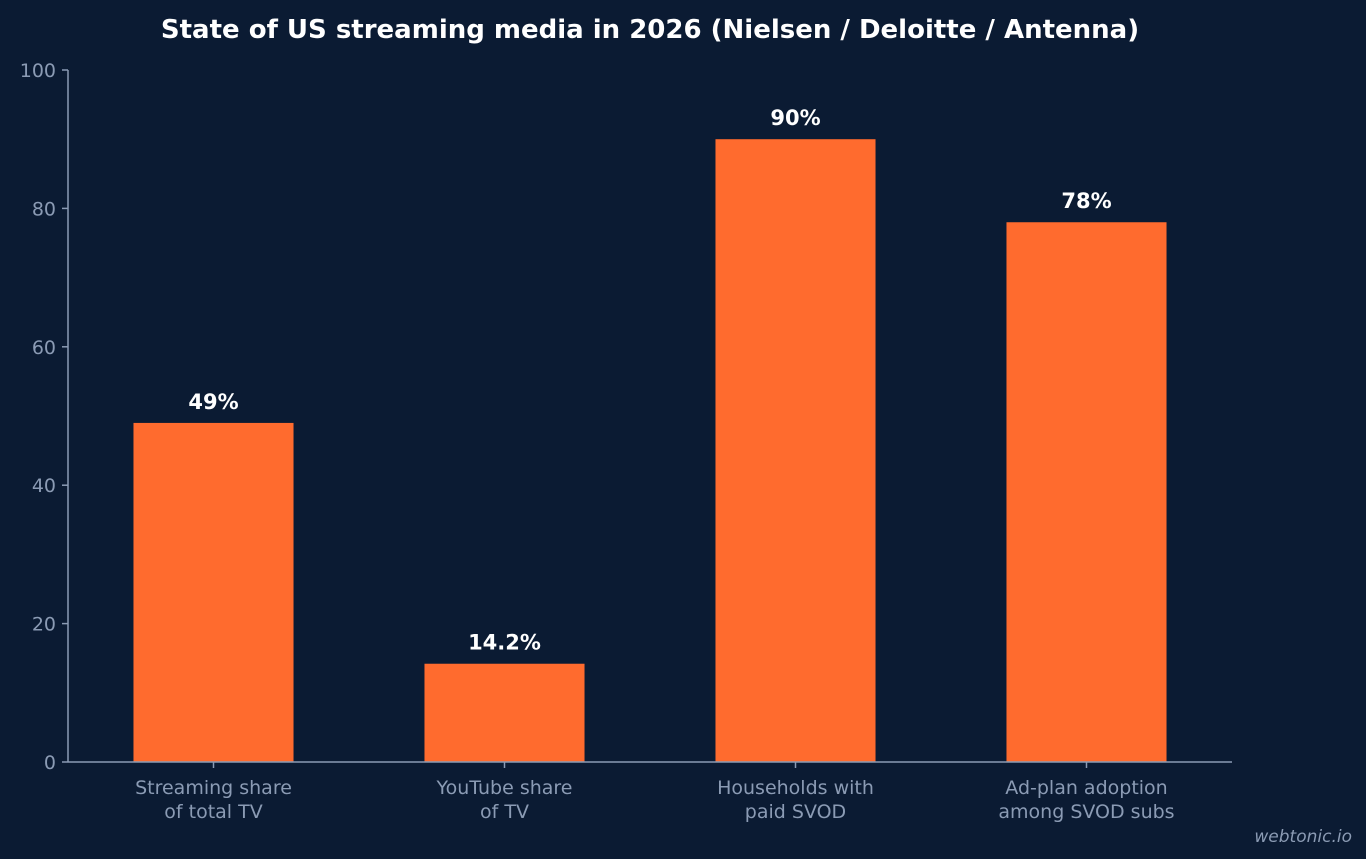 The width and height of the screenshot is (1366, 859). I want to click on watermark: webtonic.io, so click(1303, 837).